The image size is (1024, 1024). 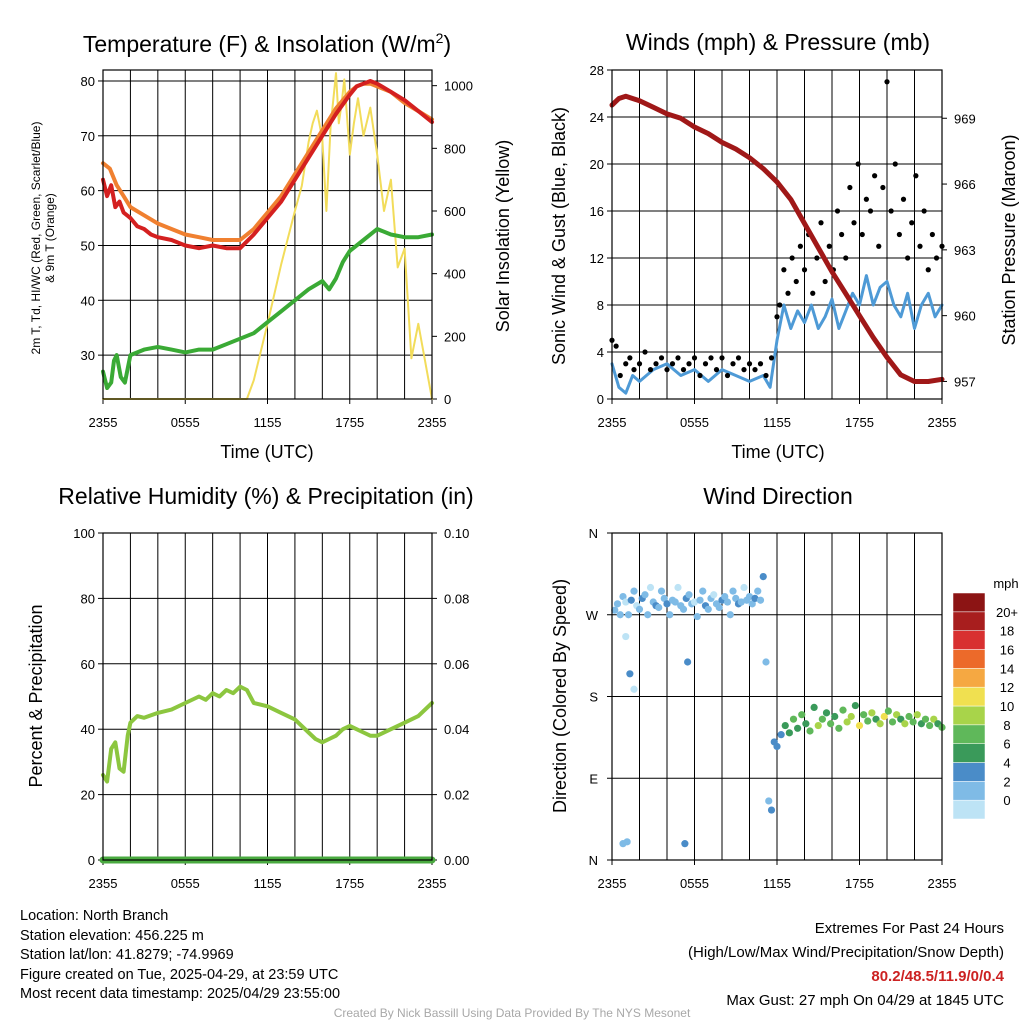 What do you see at coordinates (185, 883) in the screenshot?
I see `x-tick-label: 0555` at bounding box center [185, 883].